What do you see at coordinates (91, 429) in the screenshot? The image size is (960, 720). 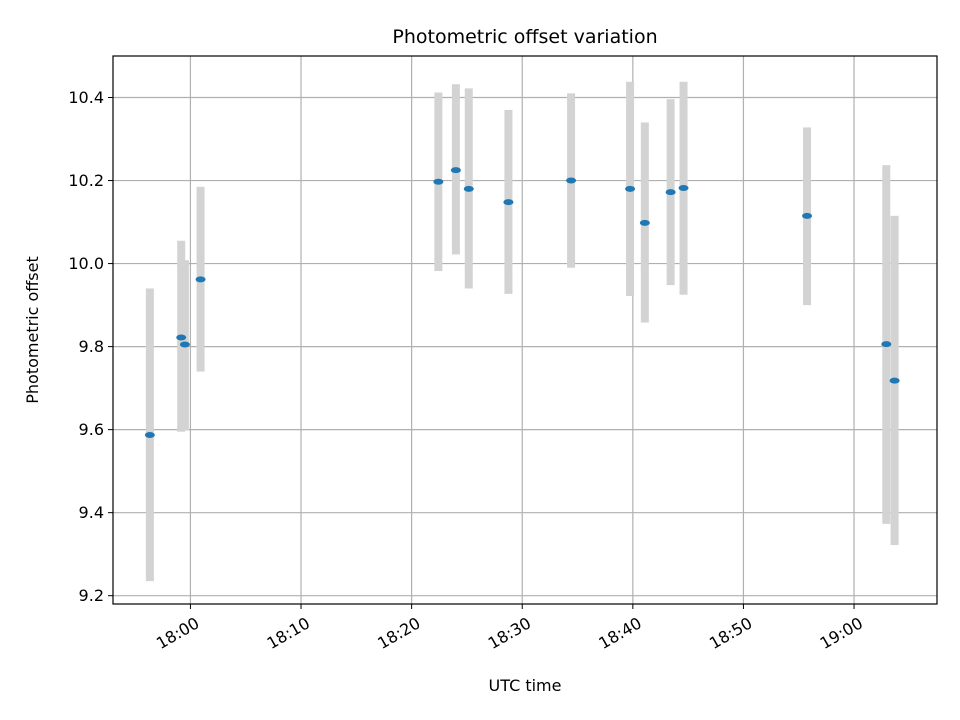 I see `y-tick-label: 9.6` at bounding box center [91, 429].